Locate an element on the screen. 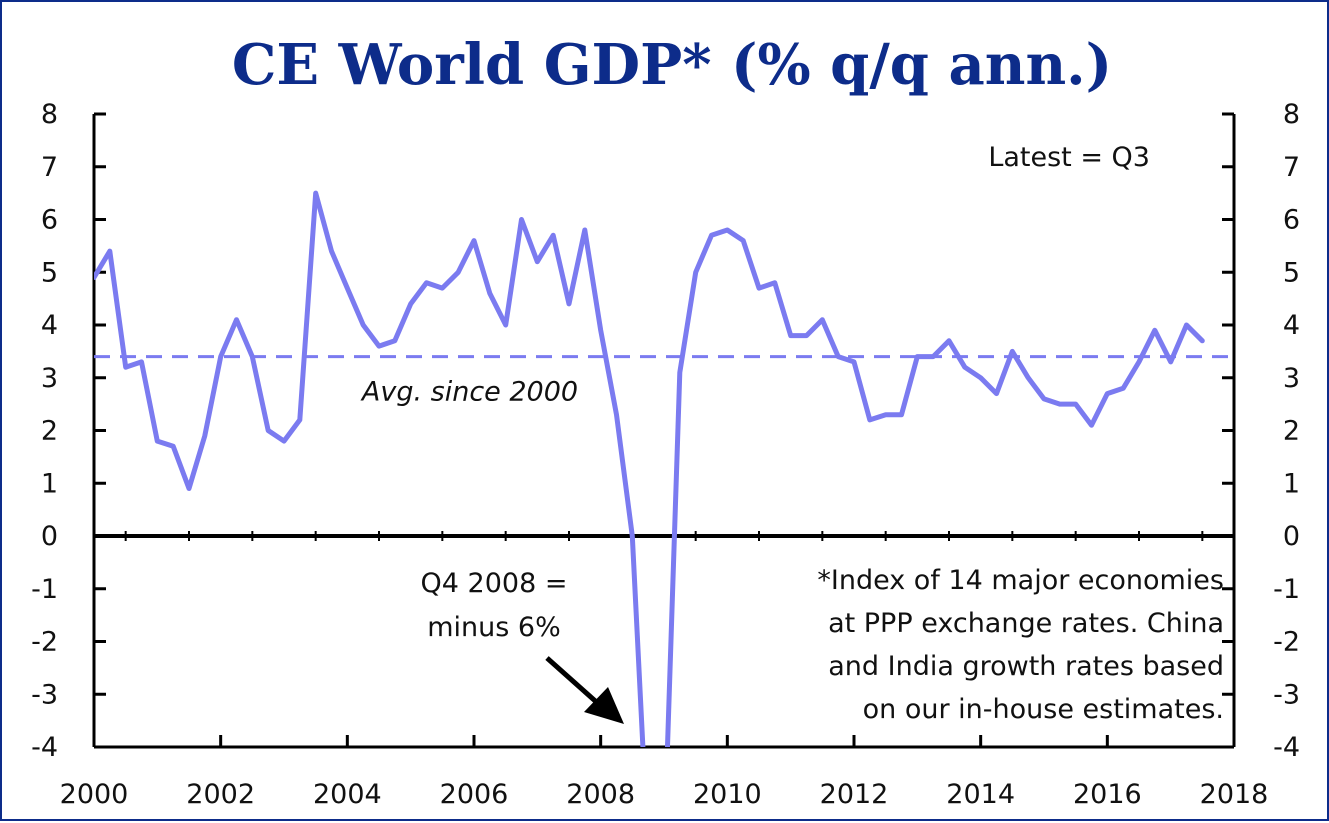 This screenshot has height=823, width=1329. y-tick-label-left: -2 is located at coordinates (44, 642).